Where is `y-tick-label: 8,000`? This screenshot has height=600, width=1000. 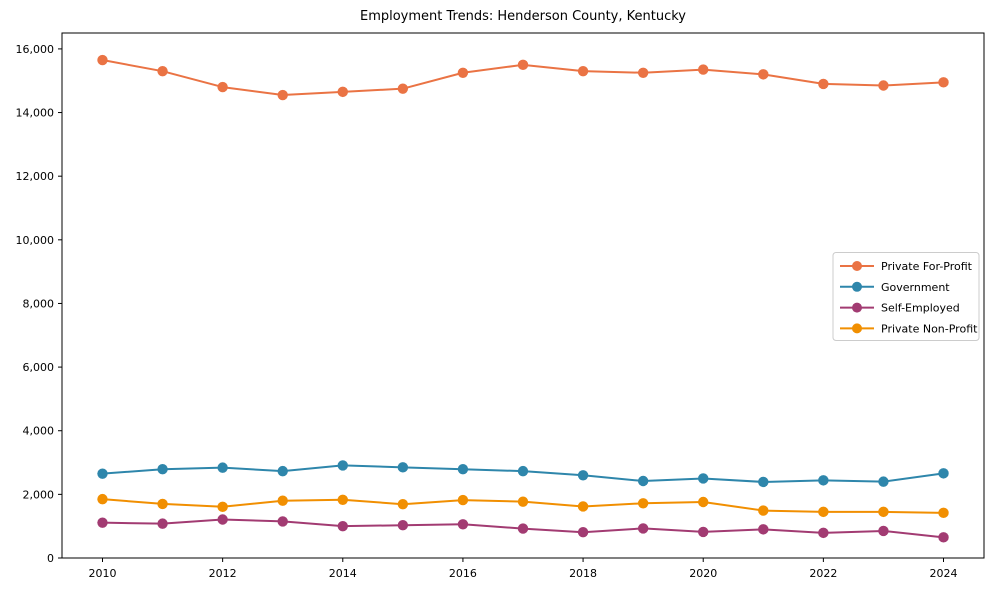 y-tick-label: 8,000 is located at coordinates (39, 303).